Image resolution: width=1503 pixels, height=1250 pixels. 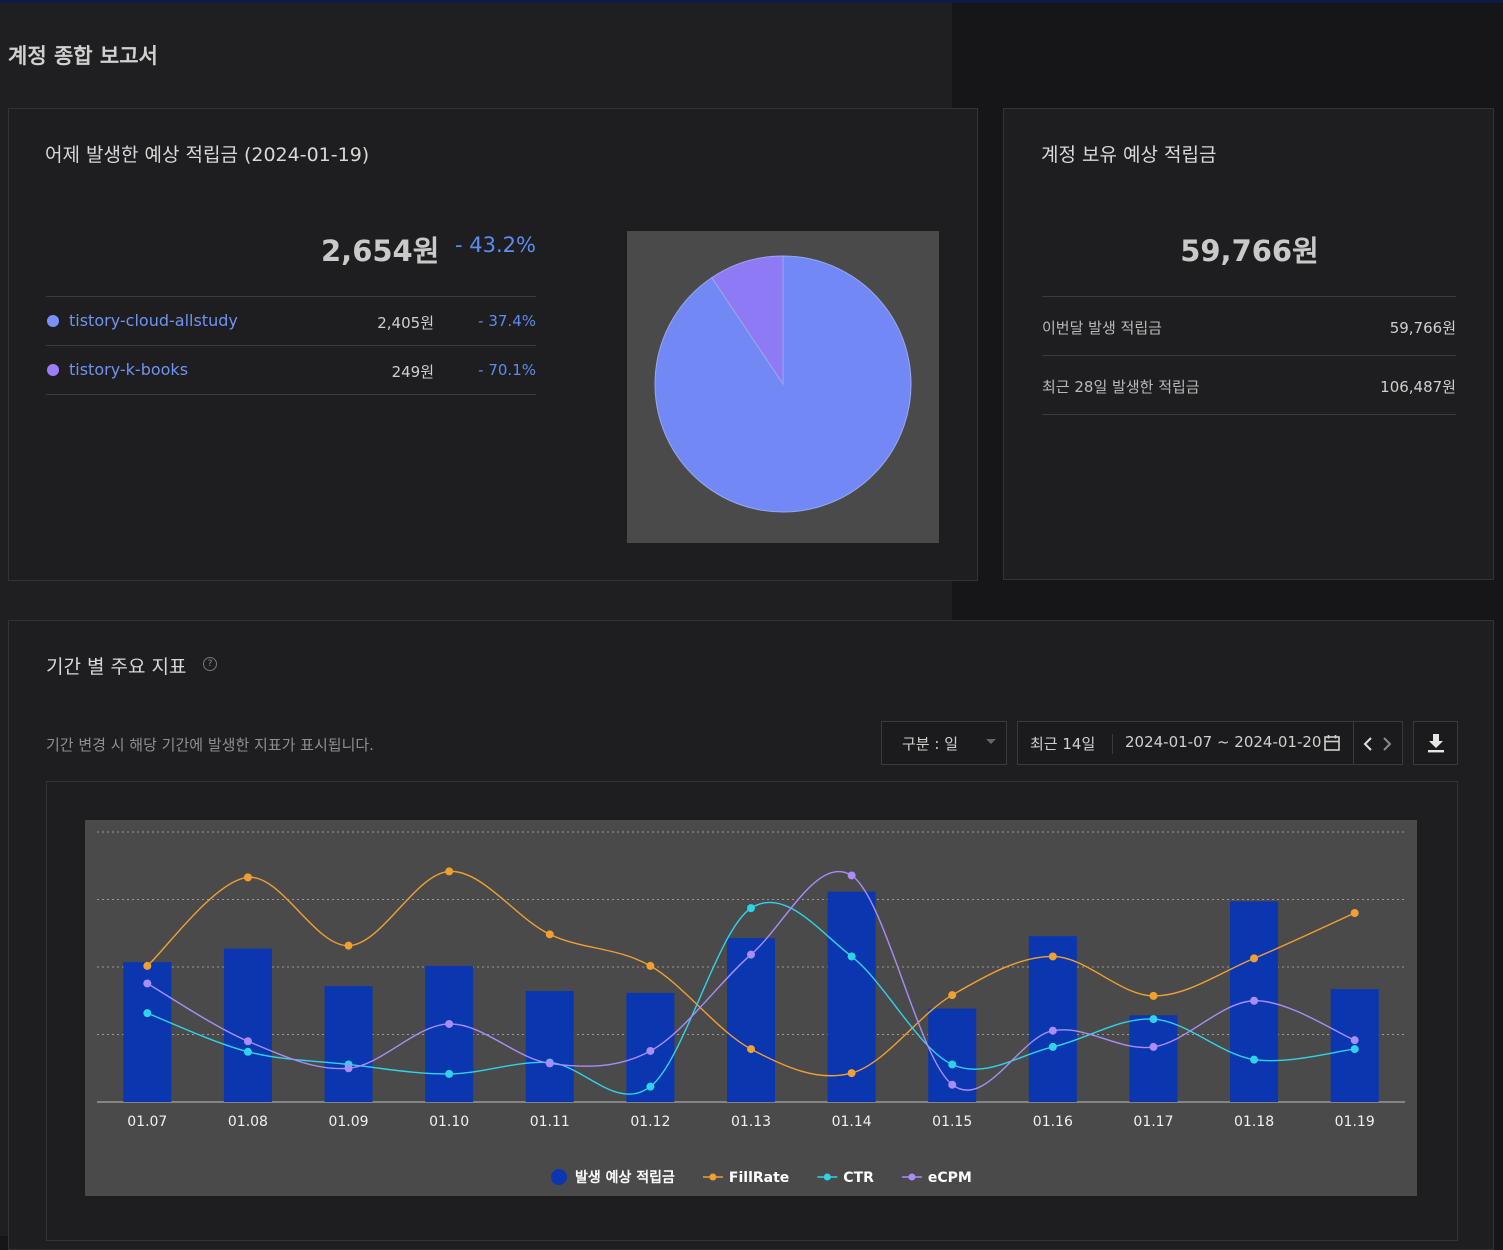 I want to click on x-tick-label: 01.07, so click(x=147, y=1122).